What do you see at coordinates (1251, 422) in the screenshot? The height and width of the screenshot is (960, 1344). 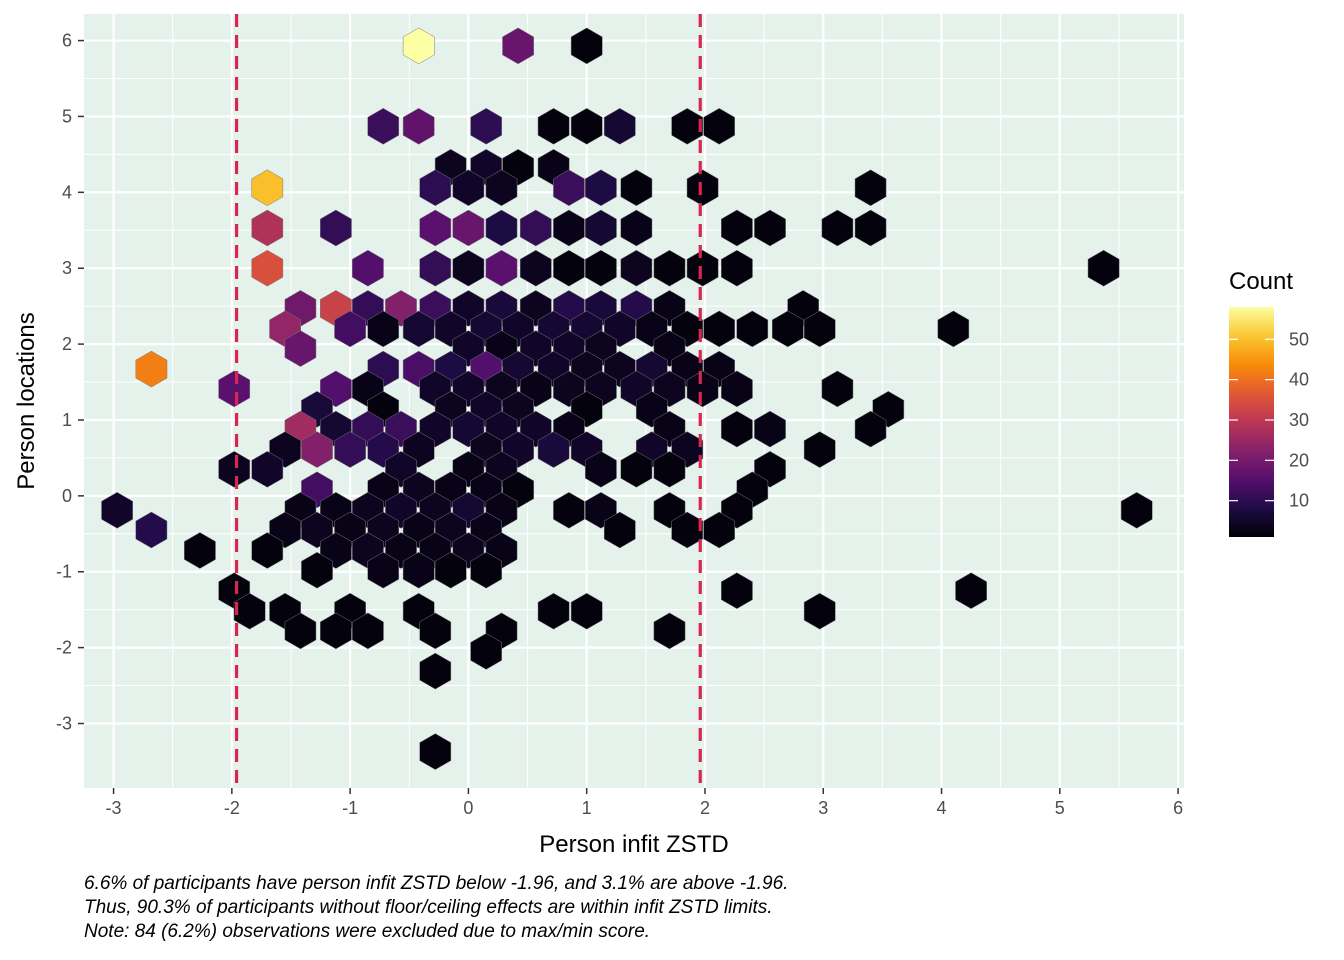 I see `legend-colorbar` at bounding box center [1251, 422].